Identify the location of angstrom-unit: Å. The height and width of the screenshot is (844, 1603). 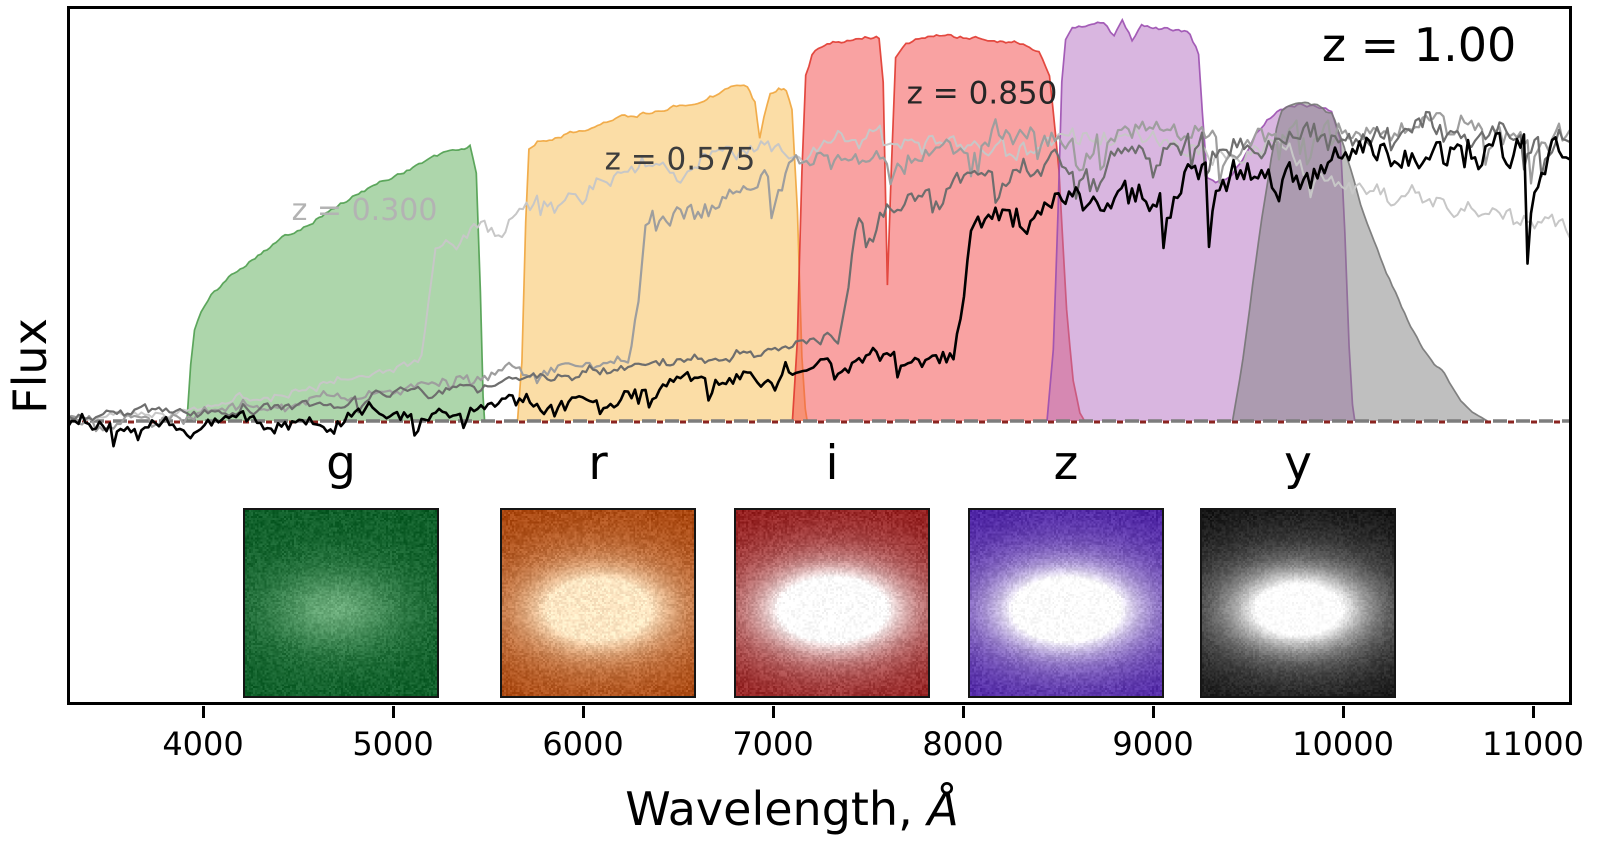
(943, 809).